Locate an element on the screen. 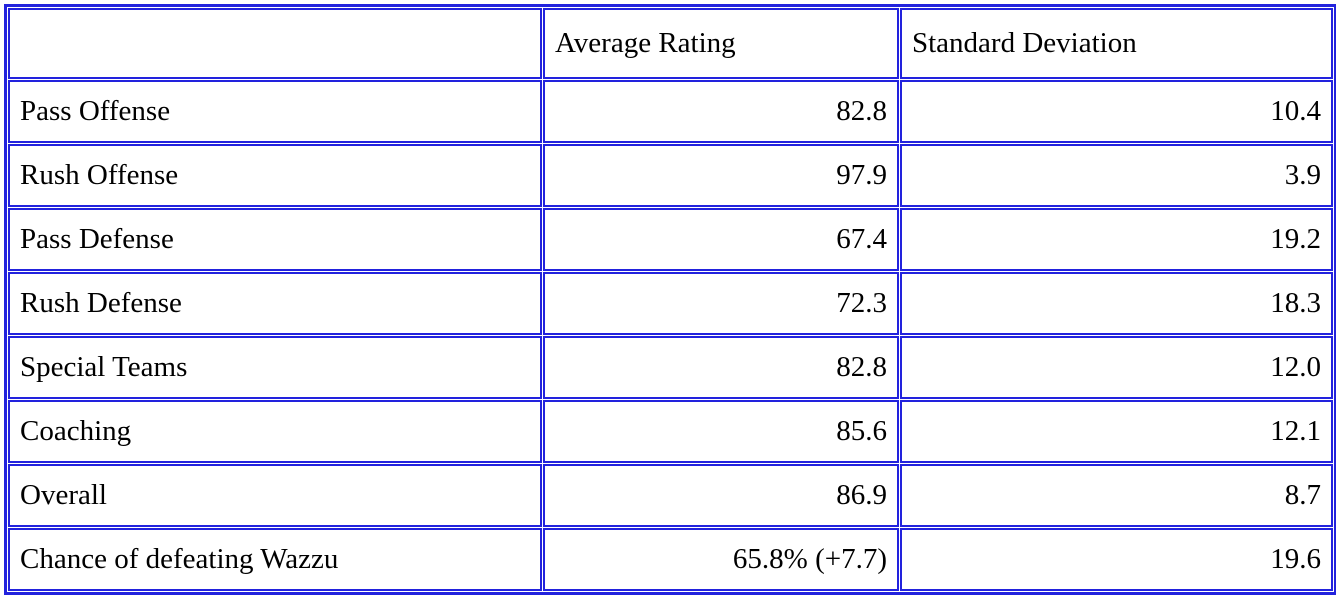 The image size is (1336, 609). standard-deviation-value: 10.4 is located at coordinates (1116, 111).